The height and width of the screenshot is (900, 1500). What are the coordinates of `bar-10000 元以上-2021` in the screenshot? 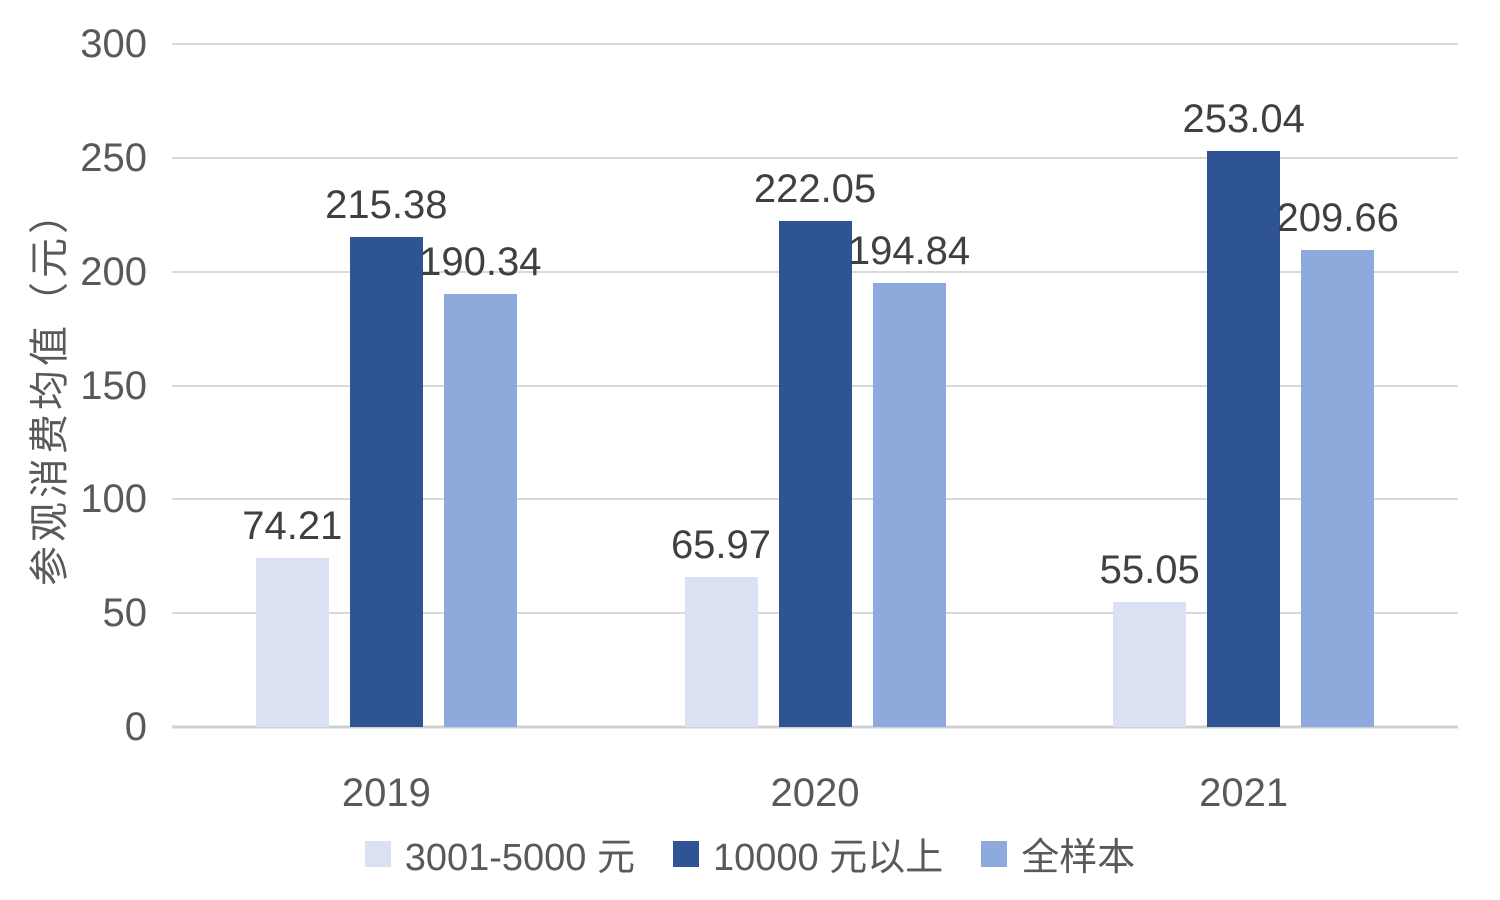 It's located at (1244, 438).